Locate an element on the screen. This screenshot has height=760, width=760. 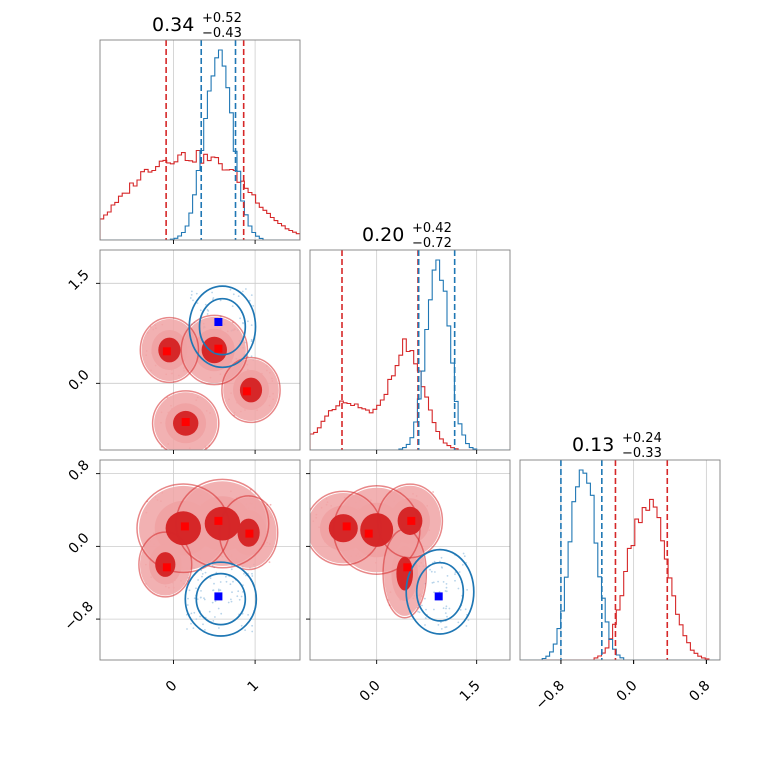
title-param-3: 0.13 +0.24 −0.33 is located at coordinates (617, 446).